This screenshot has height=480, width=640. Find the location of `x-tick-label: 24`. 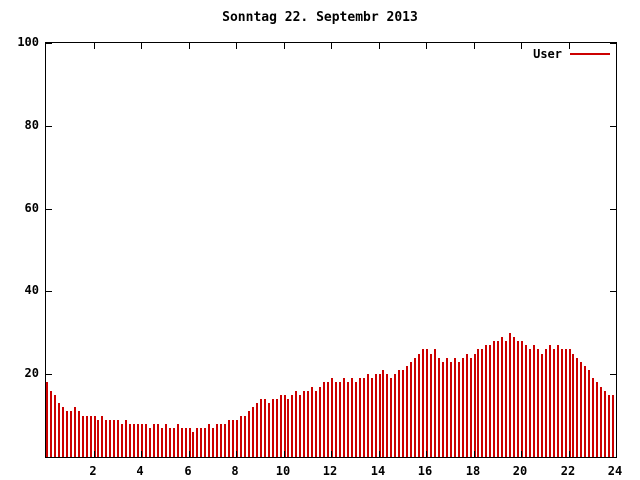

x-tick-label: 24 is located at coordinates (615, 471).